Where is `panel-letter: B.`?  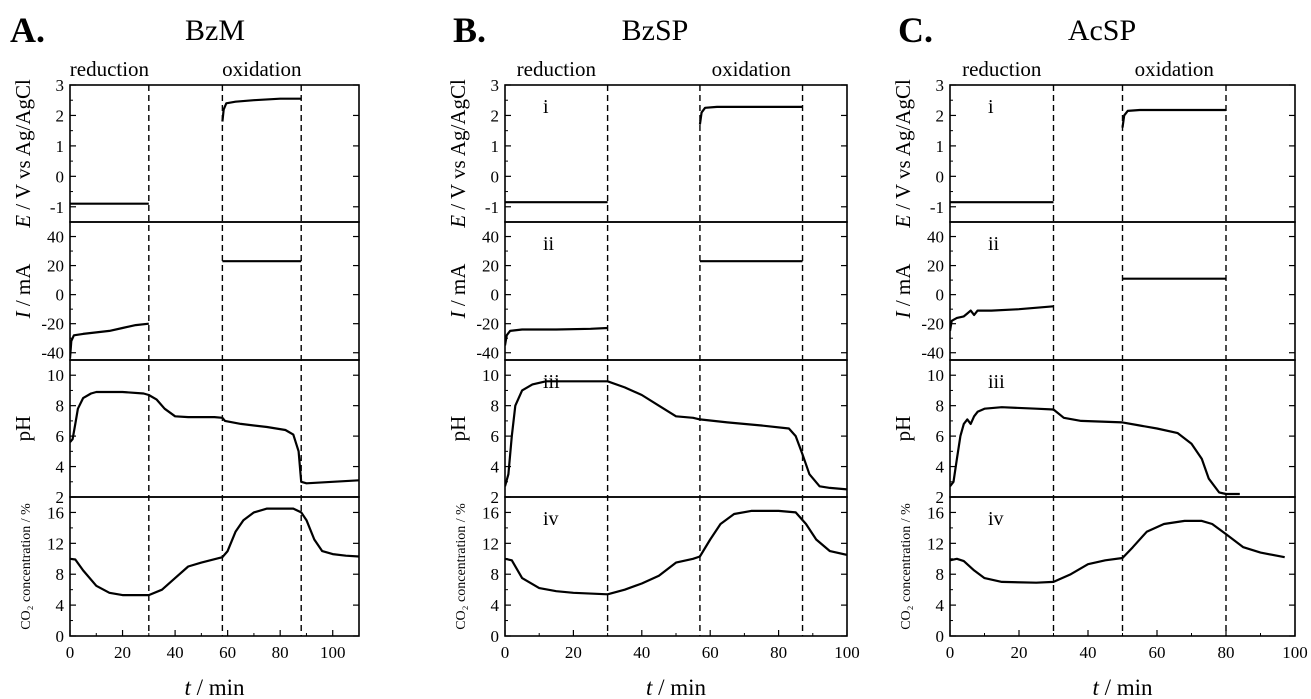 panel-letter: B. is located at coordinates (469, 30).